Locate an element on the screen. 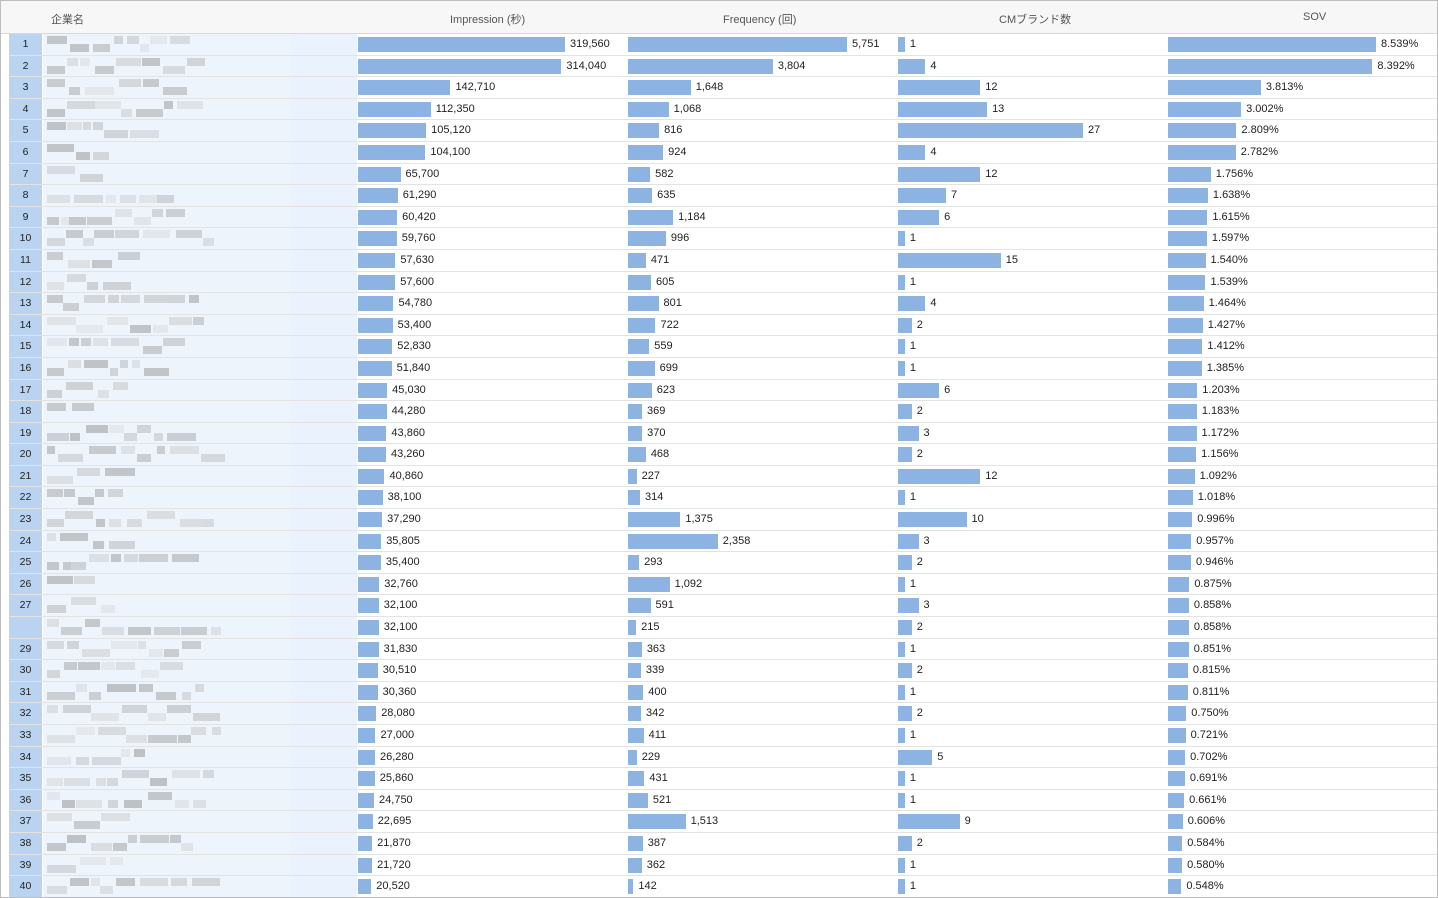 The width and height of the screenshot is (1438, 898). cm-brands-cell: 13 is located at coordinates (1031, 109).